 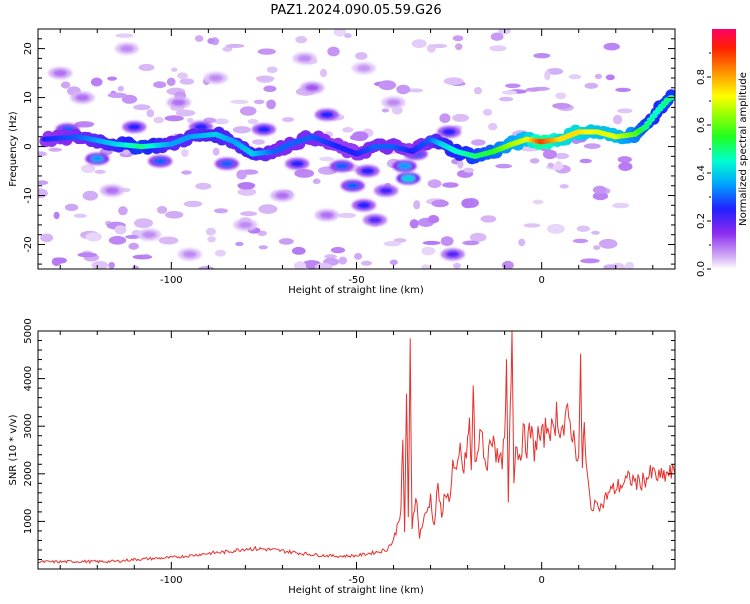 What do you see at coordinates (724, 149) in the screenshot?
I see `colorbar-gradient` at bounding box center [724, 149].